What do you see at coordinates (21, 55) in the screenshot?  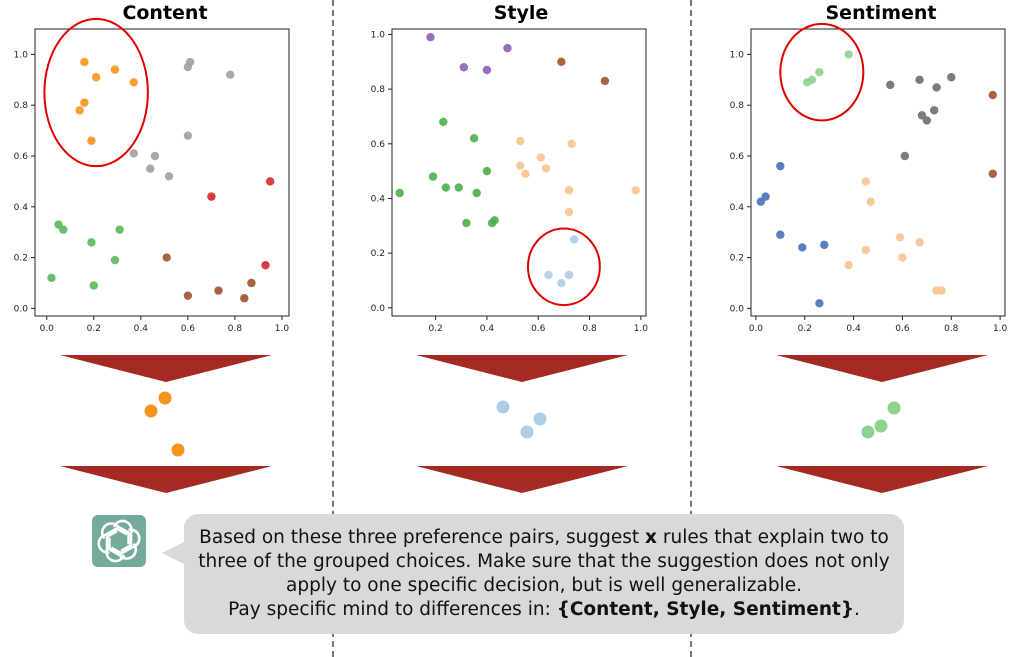 I see `y-tick-label: 1.0` at bounding box center [21, 55].